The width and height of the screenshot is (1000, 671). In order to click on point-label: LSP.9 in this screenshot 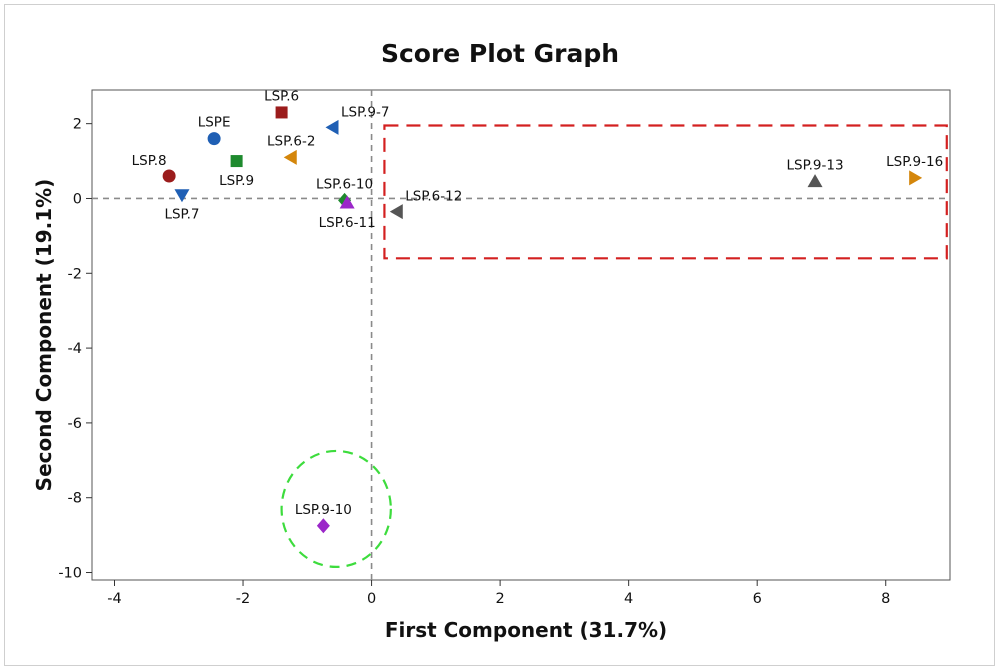, I will do `click(236, 181)`.